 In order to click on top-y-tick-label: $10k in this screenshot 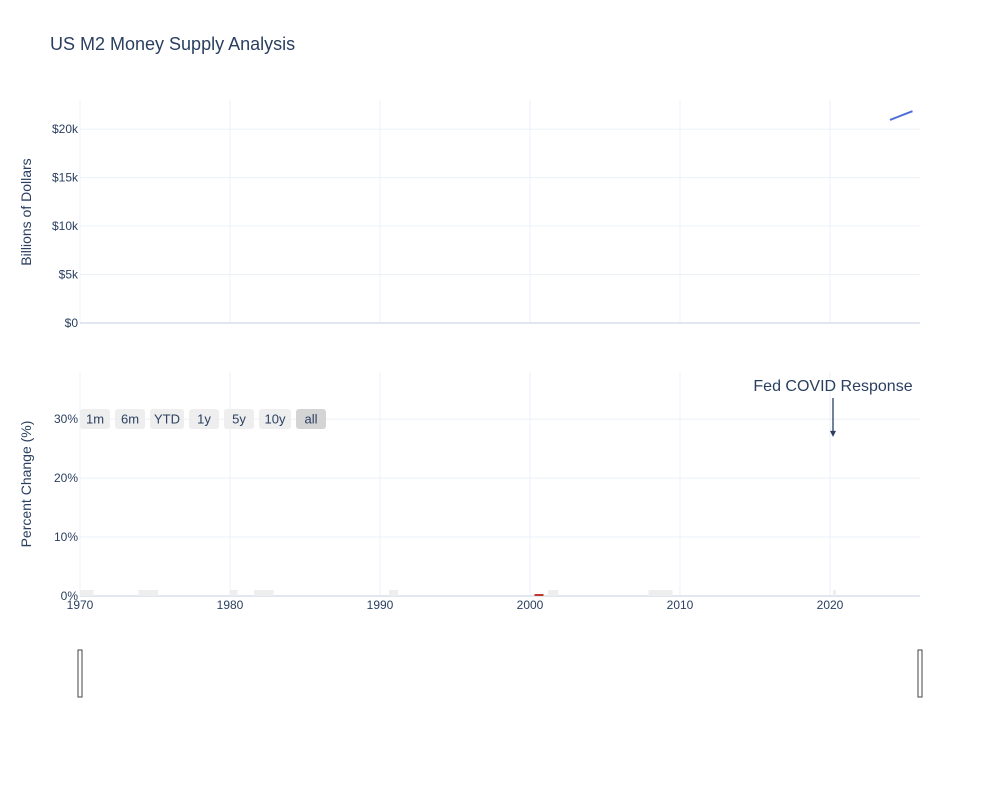, I will do `click(65, 226)`.